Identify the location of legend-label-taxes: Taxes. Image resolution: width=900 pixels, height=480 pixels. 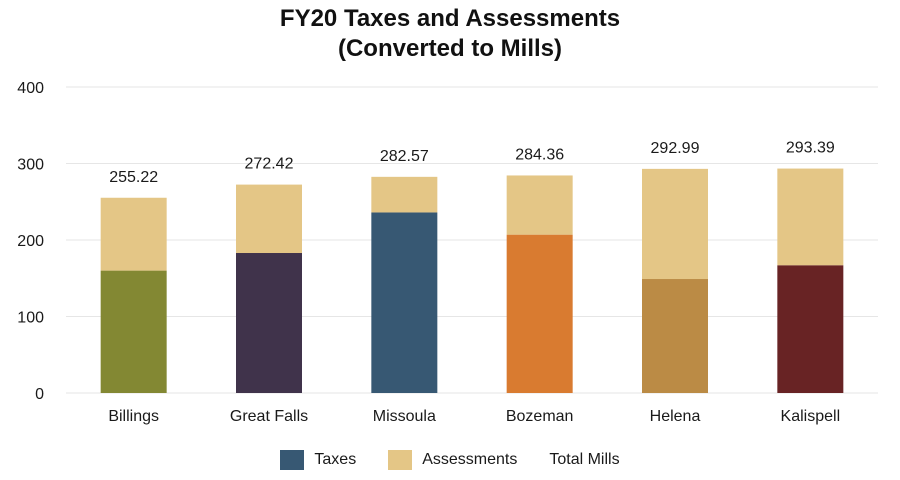
(335, 459).